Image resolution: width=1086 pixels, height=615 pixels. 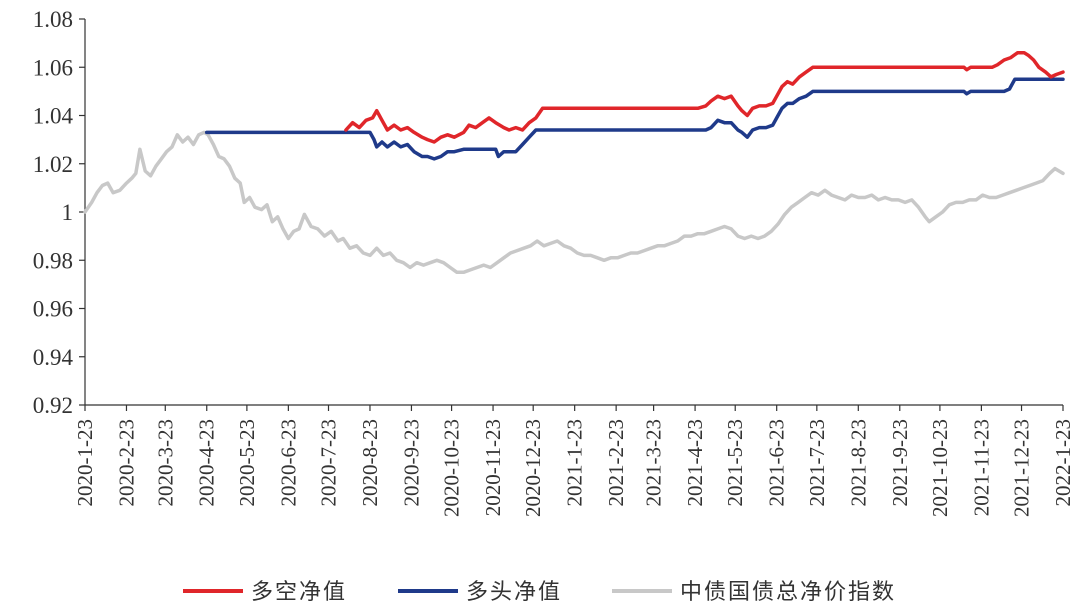 What do you see at coordinates (777, 463) in the screenshot?
I see `x-tick-label: 2021-6-23` at bounding box center [777, 463].